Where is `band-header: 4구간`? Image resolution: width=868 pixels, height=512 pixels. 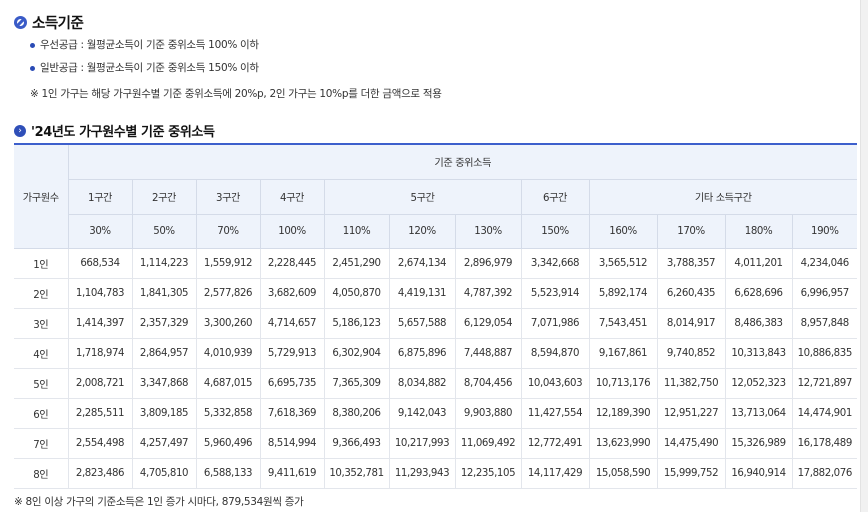
band-header: 4구간 is located at coordinates (291, 197).